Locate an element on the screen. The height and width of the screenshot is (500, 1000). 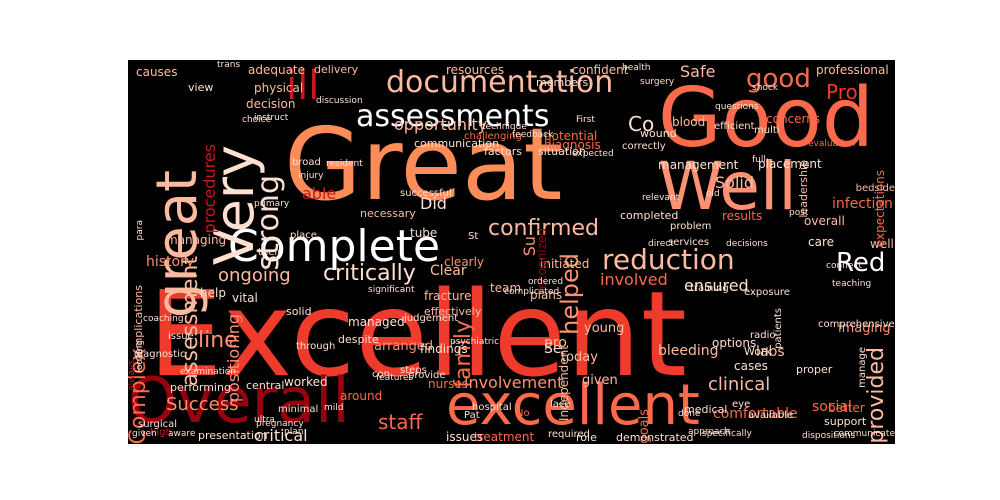
cloud-word: critically is located at coordinates (369, 273).